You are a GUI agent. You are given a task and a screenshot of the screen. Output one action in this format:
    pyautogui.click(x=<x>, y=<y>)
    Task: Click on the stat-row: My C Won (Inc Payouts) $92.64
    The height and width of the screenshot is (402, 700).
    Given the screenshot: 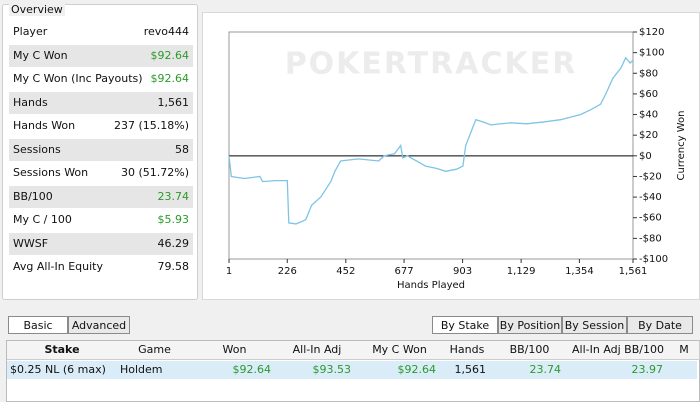 What is the action you would take?
    pyautogui.click(x=101, y=79)
    